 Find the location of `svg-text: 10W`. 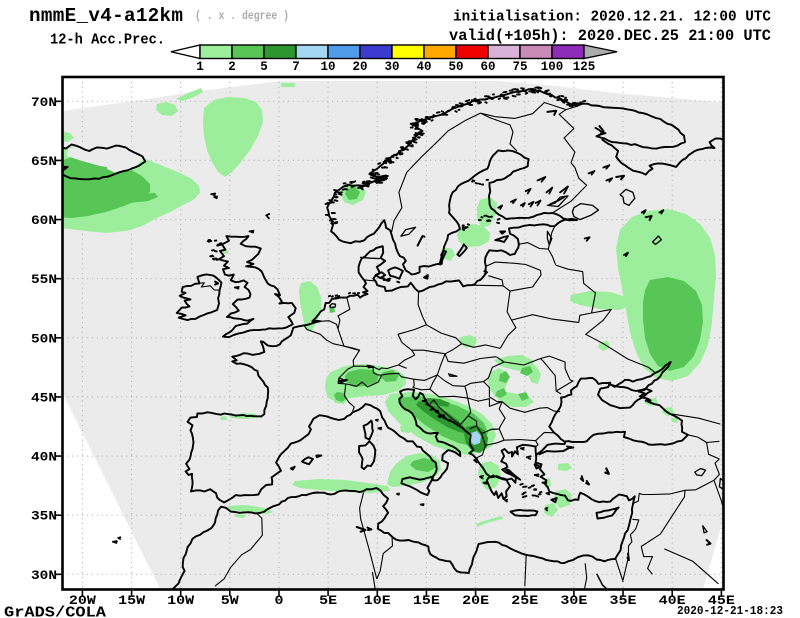

svg-text: 10W is located at coordinates (181, 601).